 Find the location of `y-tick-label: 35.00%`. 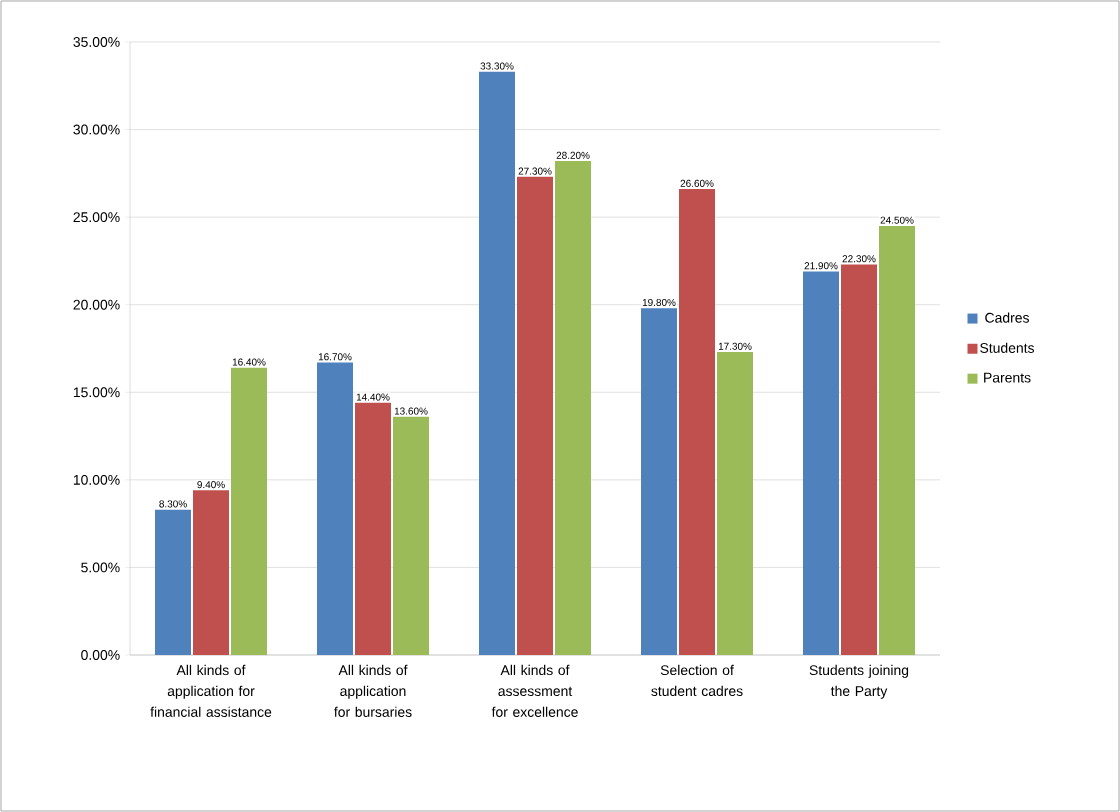

y-tick-label: 35.00% is located at coordinates (96, 42).